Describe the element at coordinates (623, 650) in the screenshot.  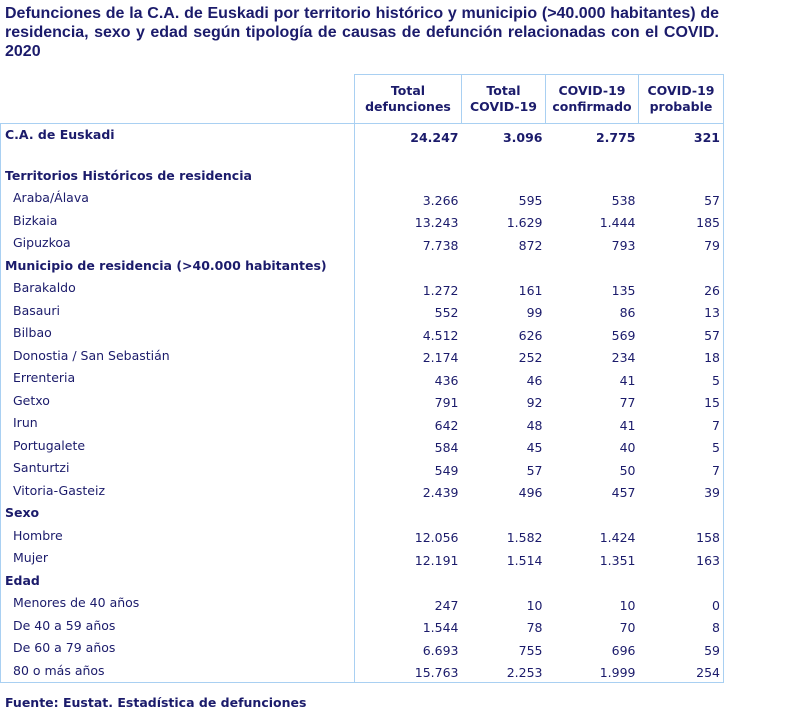
I see `cell-value: 696` at that location.